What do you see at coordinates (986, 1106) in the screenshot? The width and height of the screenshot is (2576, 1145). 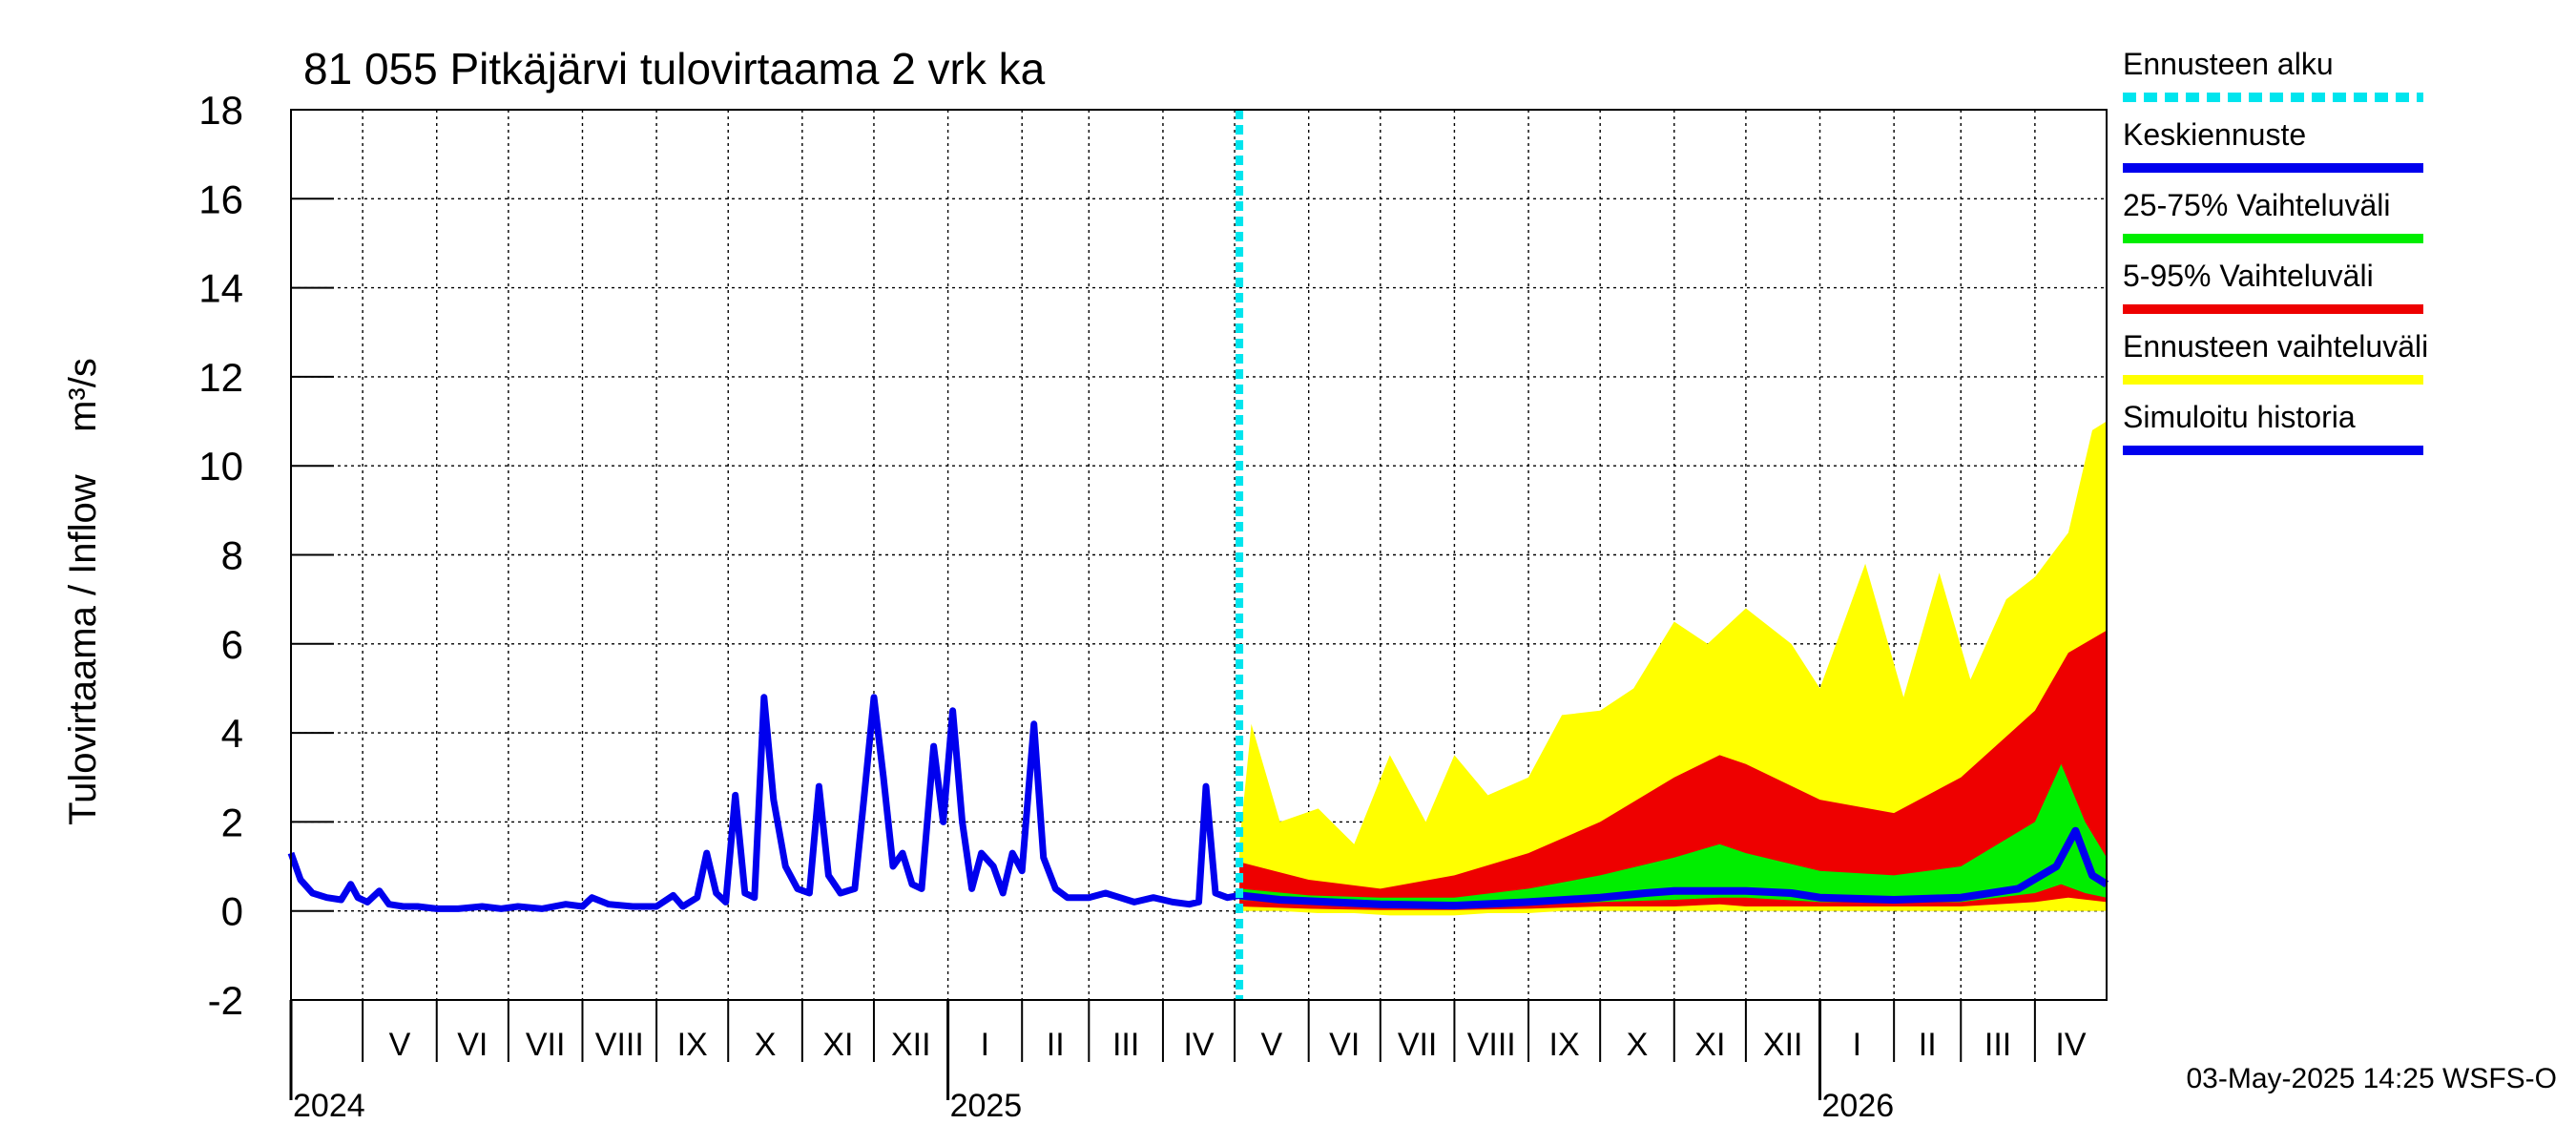 I see `year-tick-label: 2025` at bounding box center [986, 1106].